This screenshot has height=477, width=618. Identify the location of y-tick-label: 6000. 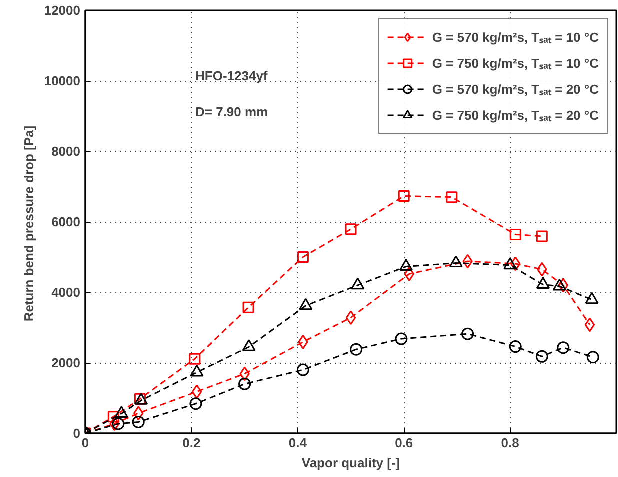
(66, 222).